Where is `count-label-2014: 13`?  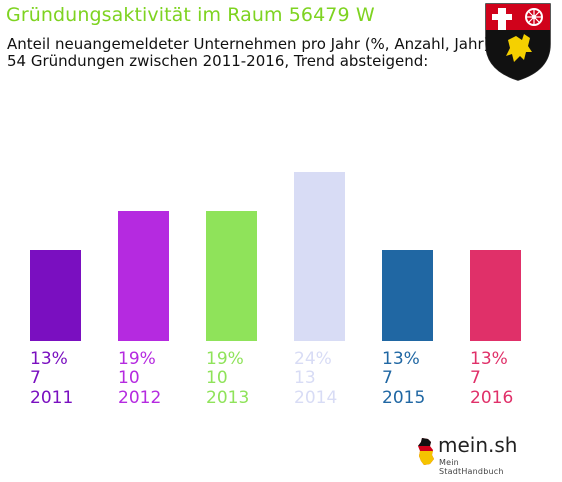 count-label-2014: 13 is located at coordinates (305, 378).